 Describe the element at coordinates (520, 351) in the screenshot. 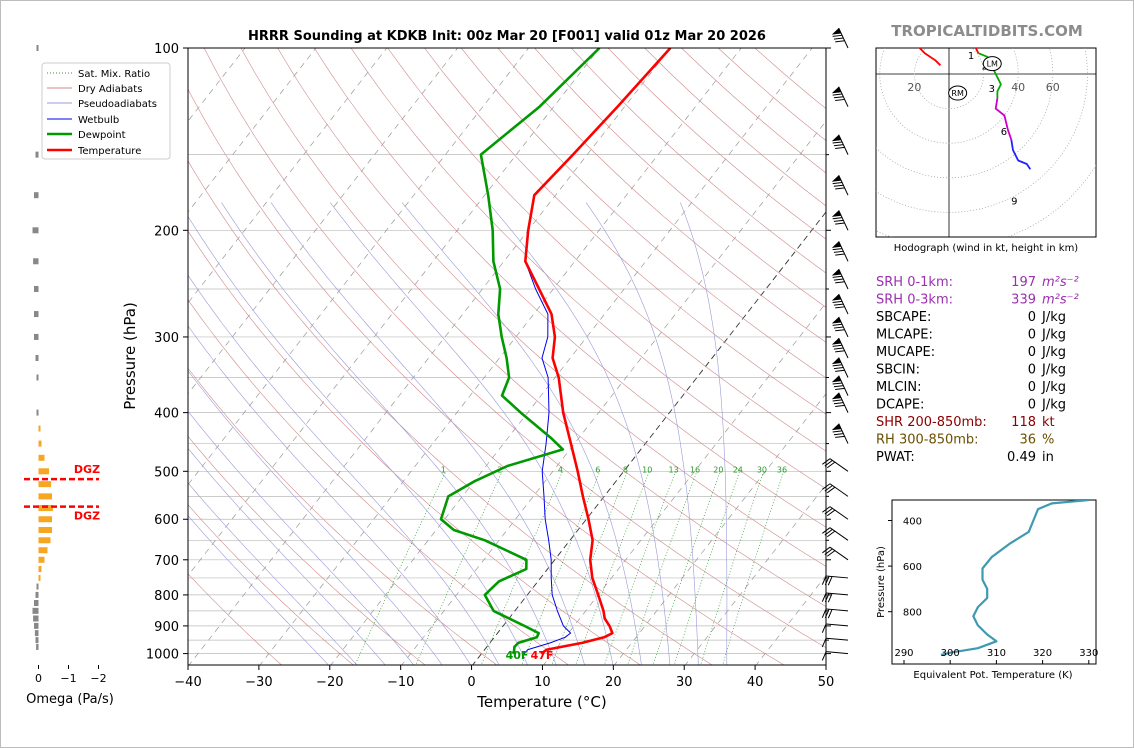

I see `dewpoint-profile` at that location.